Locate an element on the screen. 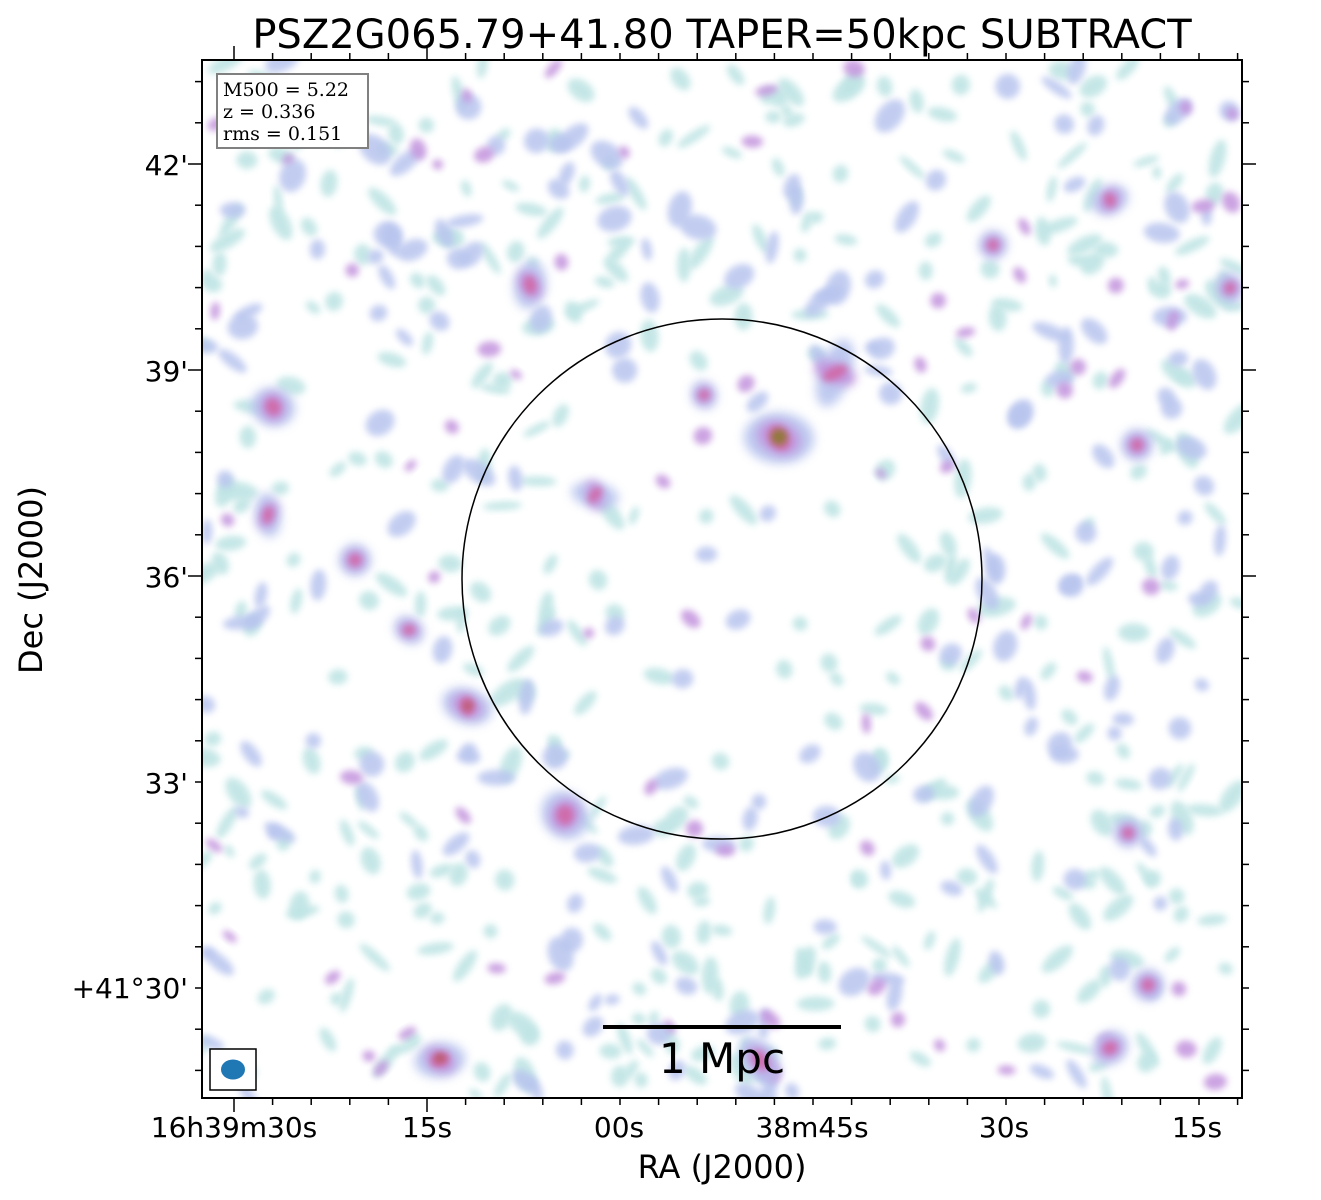  redshift-label: z = 0.336 is located at coordinates (269, 112).